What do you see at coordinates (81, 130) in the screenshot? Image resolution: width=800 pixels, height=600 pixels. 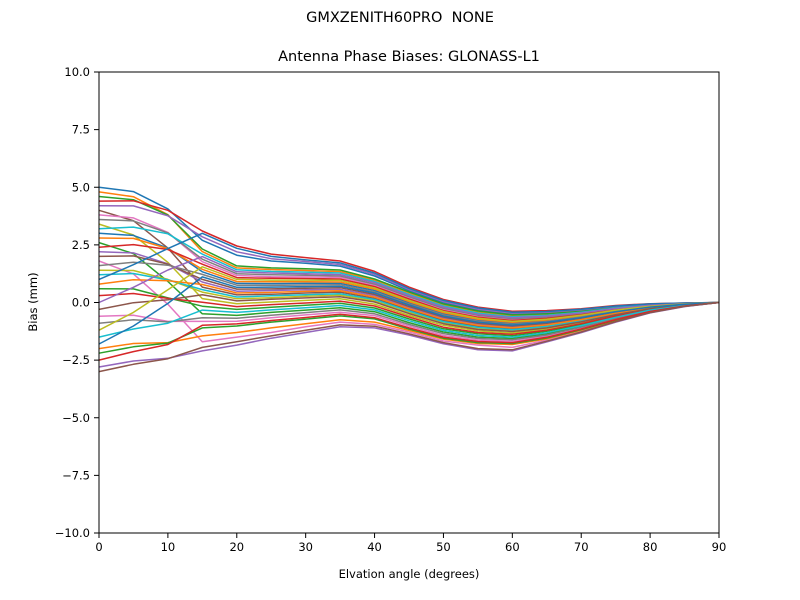 I see `y-tick-label: 7.5` at bounding box center [81, 130].